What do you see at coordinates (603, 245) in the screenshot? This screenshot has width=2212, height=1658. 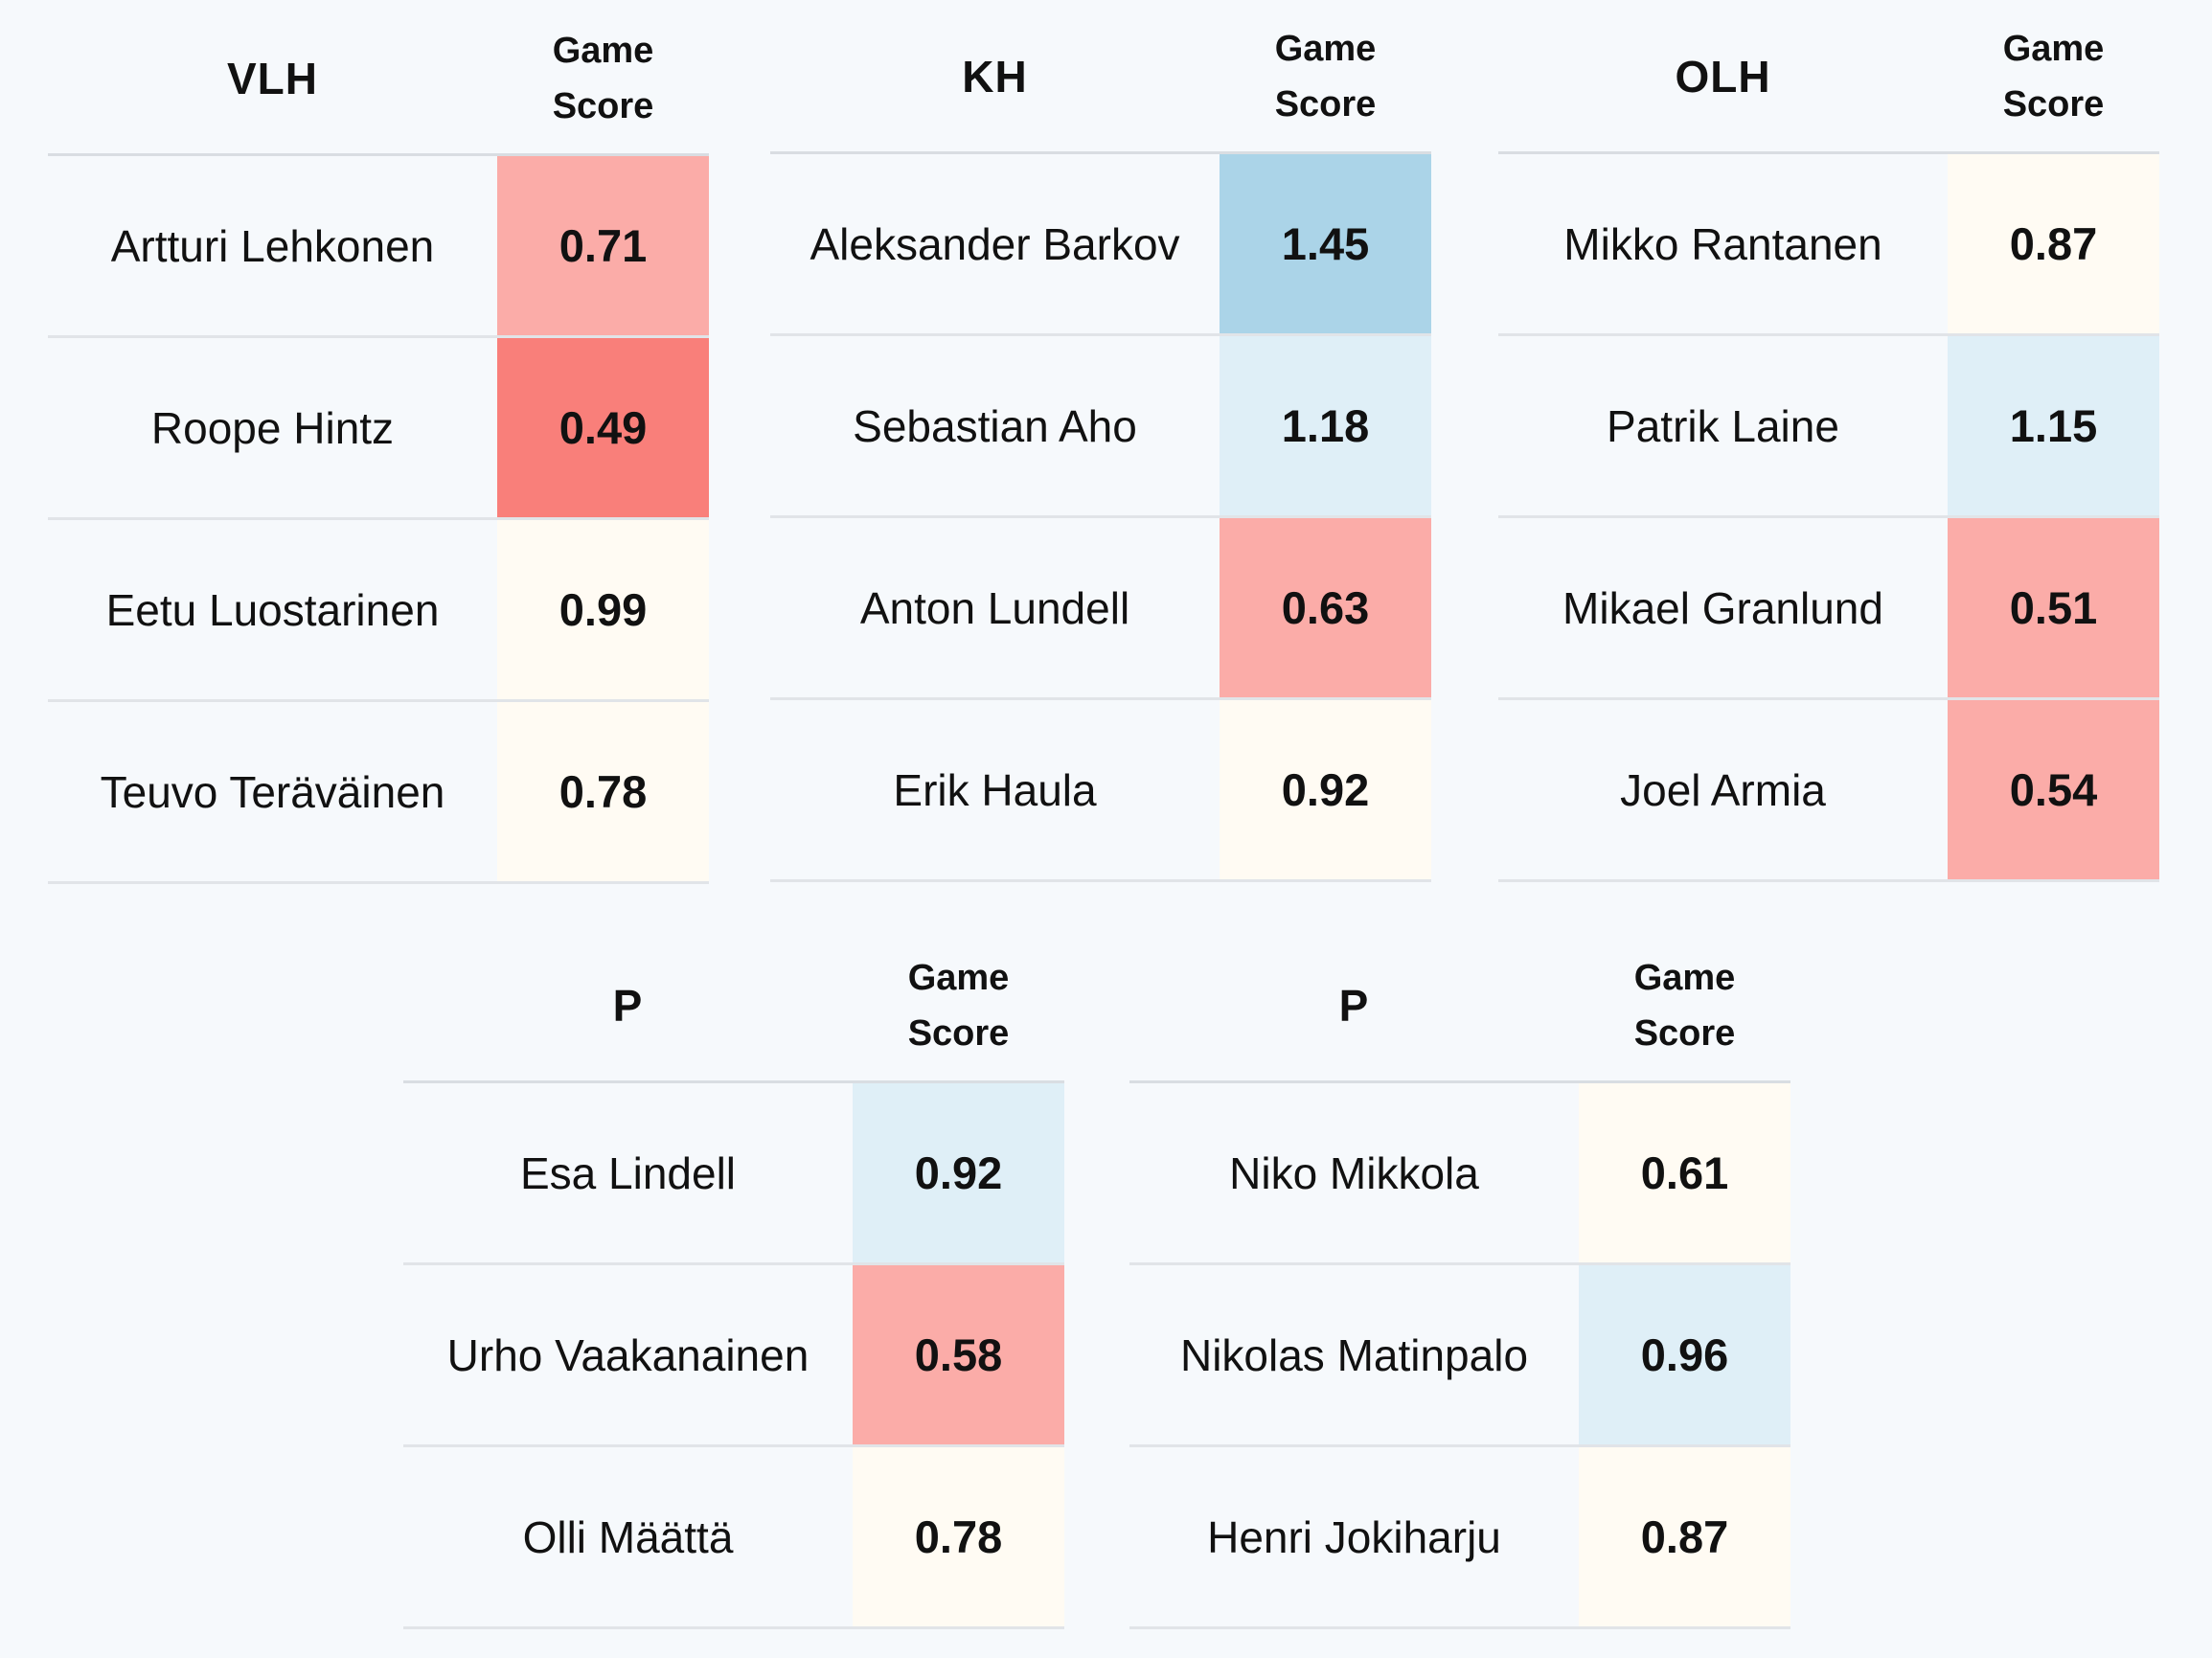 I see `game-score-cell: 0.71` at bounding box center [603, 245].